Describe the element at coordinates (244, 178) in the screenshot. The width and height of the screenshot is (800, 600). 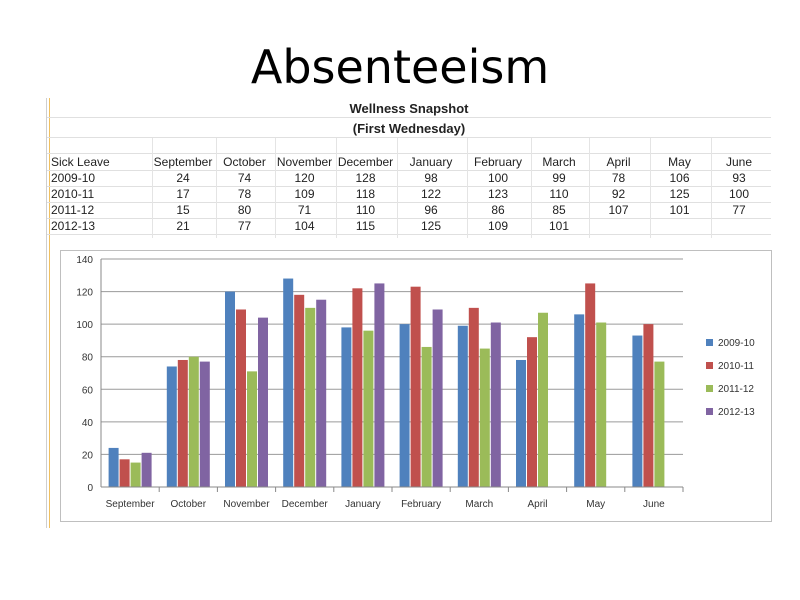
I see `table-cell: 74` at that location.